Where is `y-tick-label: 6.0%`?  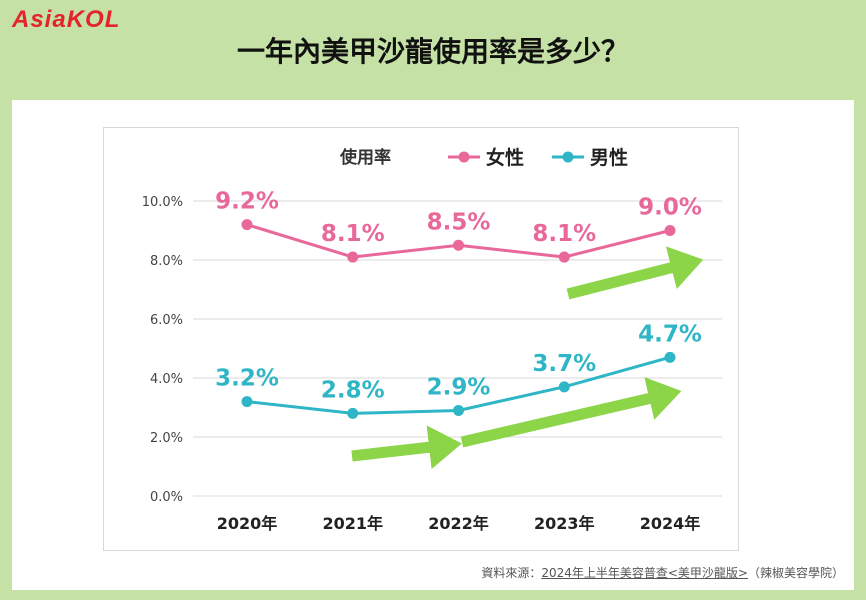 y-tick-label: 6.0% is located at coordinates (166, 320).